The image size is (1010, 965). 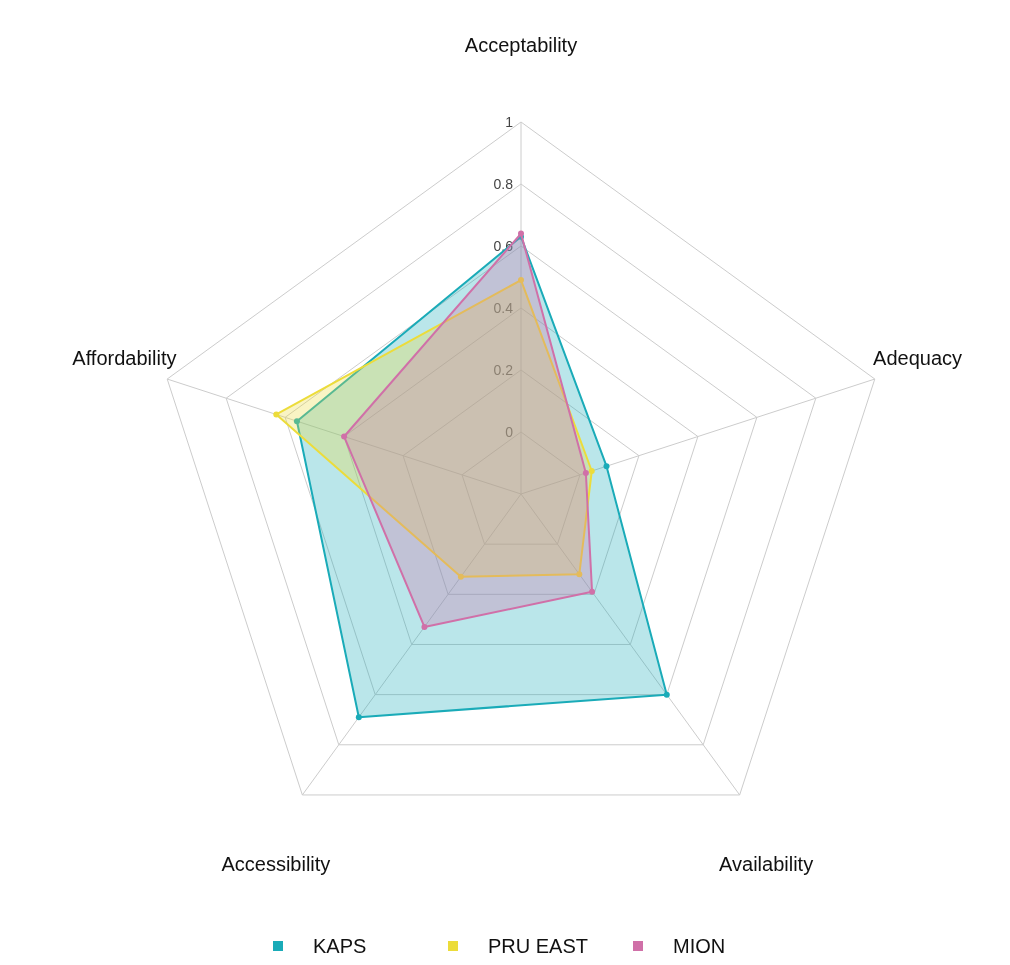 I want to click on legend-label: MION, so click(x=699, y=946).